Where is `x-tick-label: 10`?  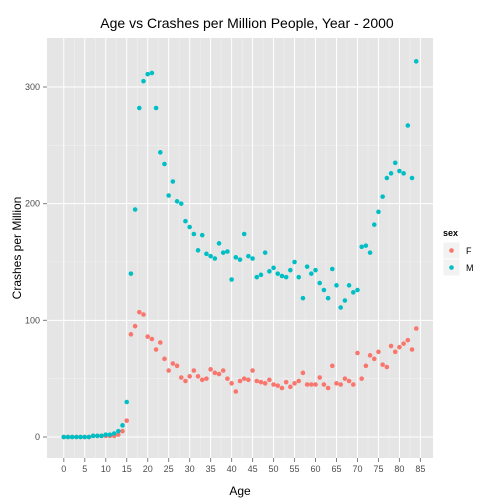 x-tick-label: 10 is located at coordinates (106, 469).